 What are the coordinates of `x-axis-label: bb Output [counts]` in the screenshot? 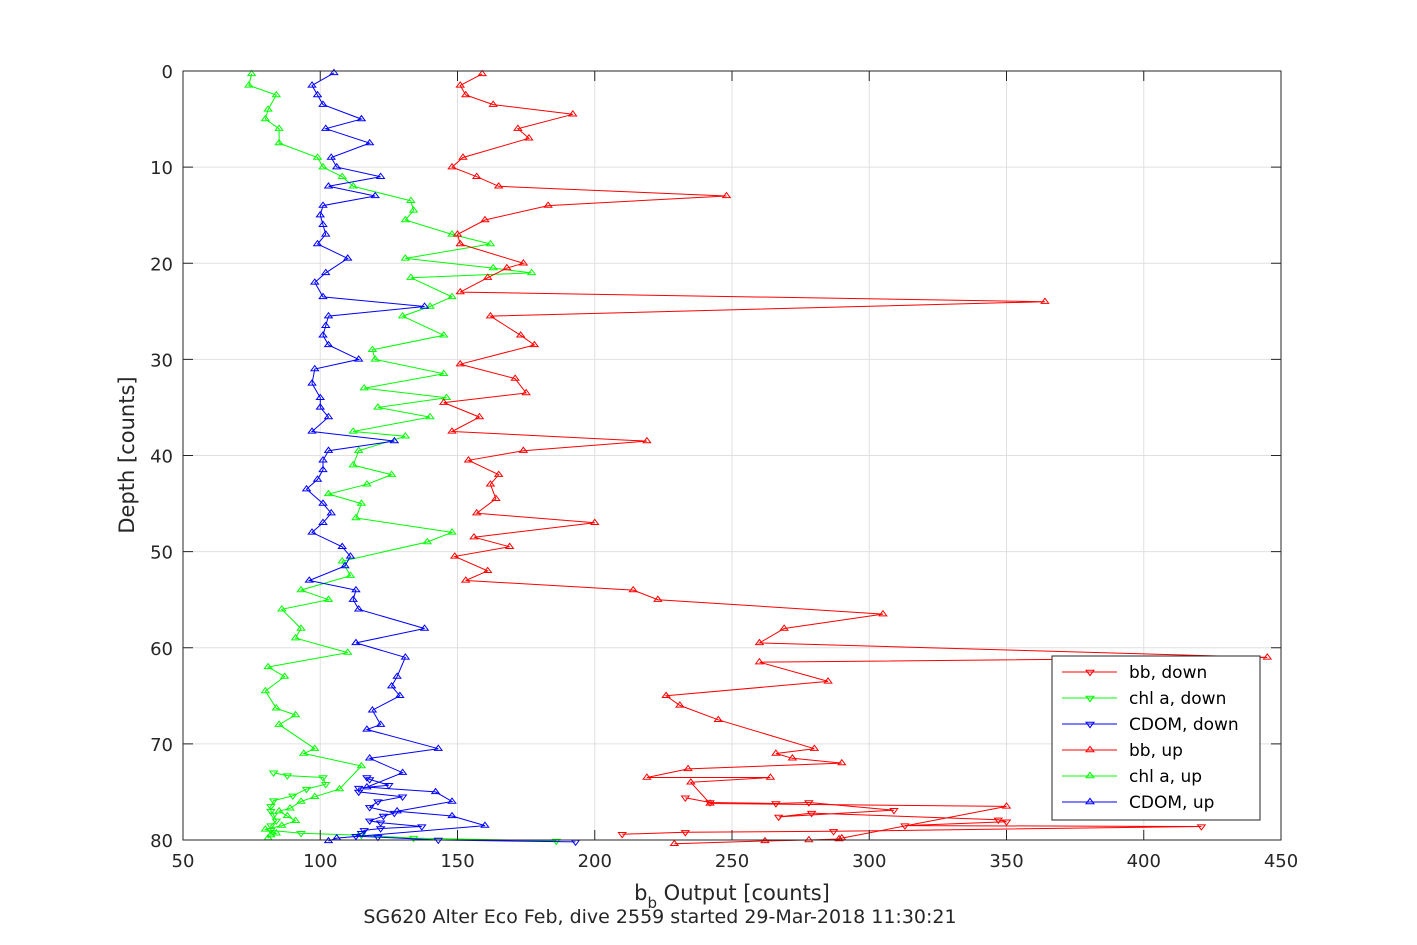 It's located at (732, 896).